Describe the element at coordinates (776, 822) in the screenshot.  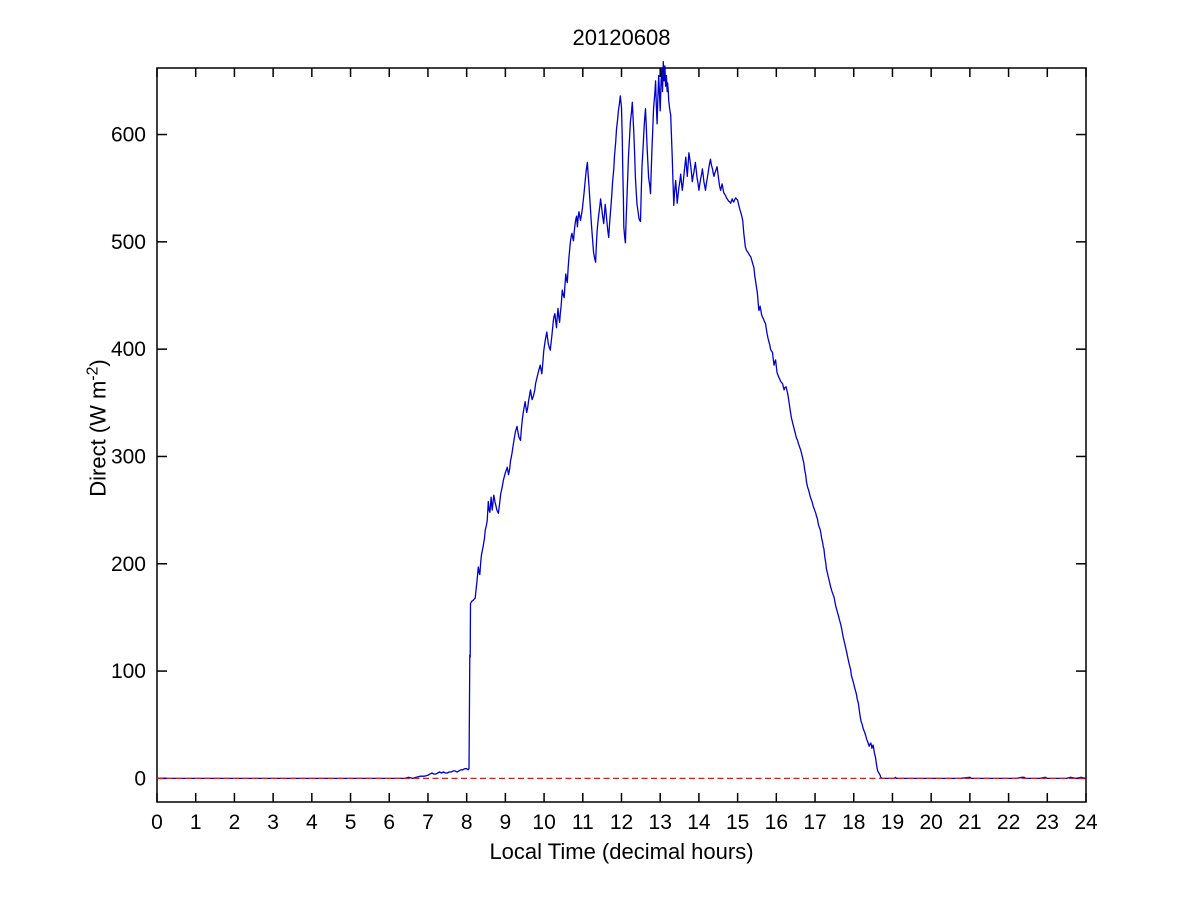
I see `x-tick-label: 16` at that location.